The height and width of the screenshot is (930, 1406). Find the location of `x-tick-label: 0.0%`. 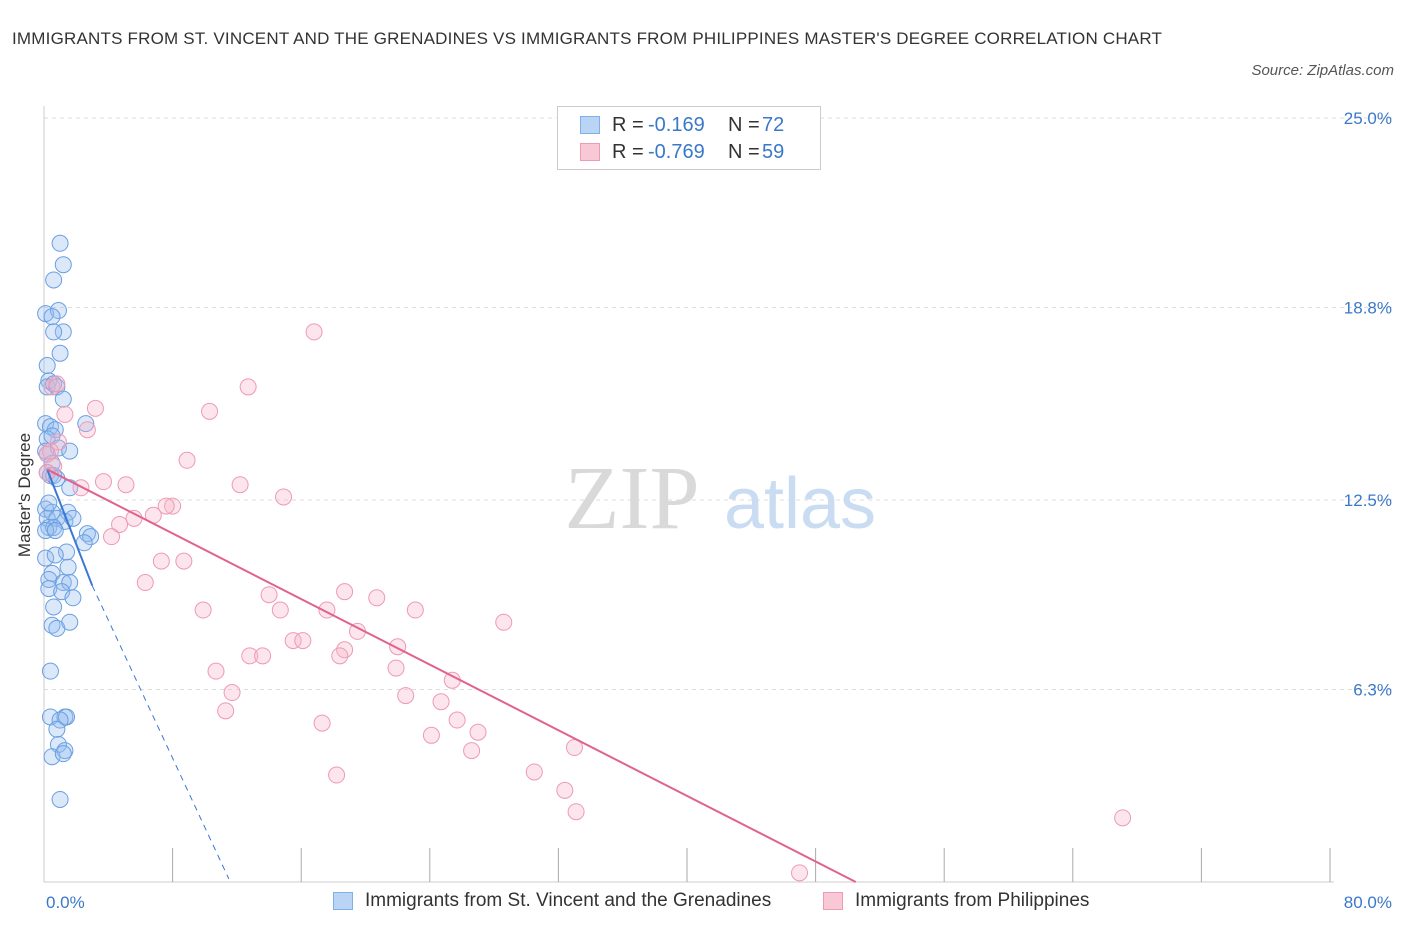

x-tick-label: 0.0% is located at coordinates (65, 902).